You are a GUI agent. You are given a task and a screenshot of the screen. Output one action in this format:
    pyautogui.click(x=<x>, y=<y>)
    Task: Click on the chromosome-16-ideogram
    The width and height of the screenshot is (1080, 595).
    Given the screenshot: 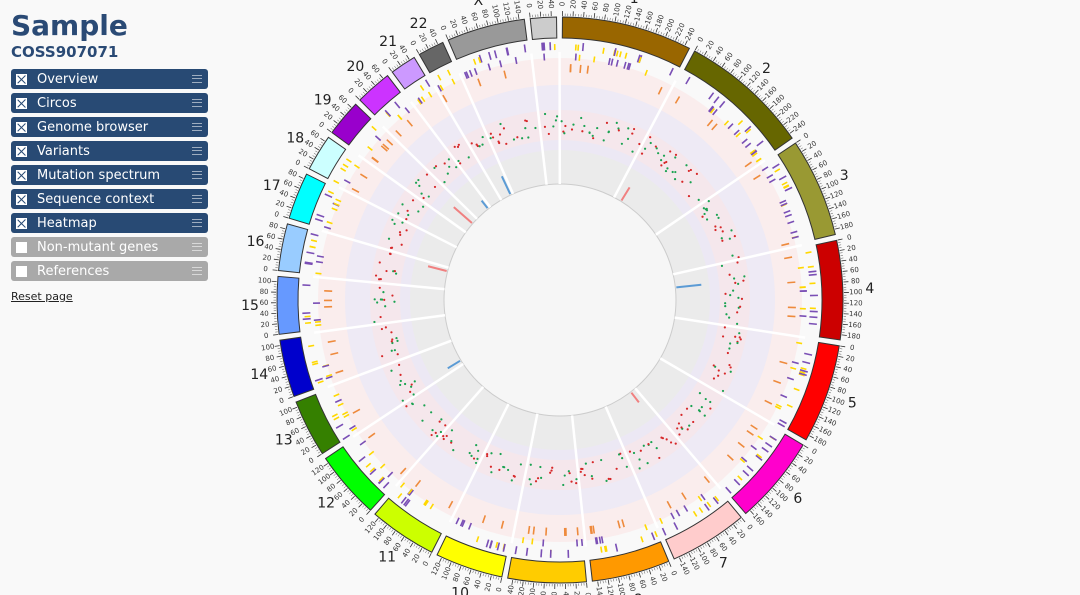 What is the action you would take?
    pyautogui.click(x=293, y=248)
    